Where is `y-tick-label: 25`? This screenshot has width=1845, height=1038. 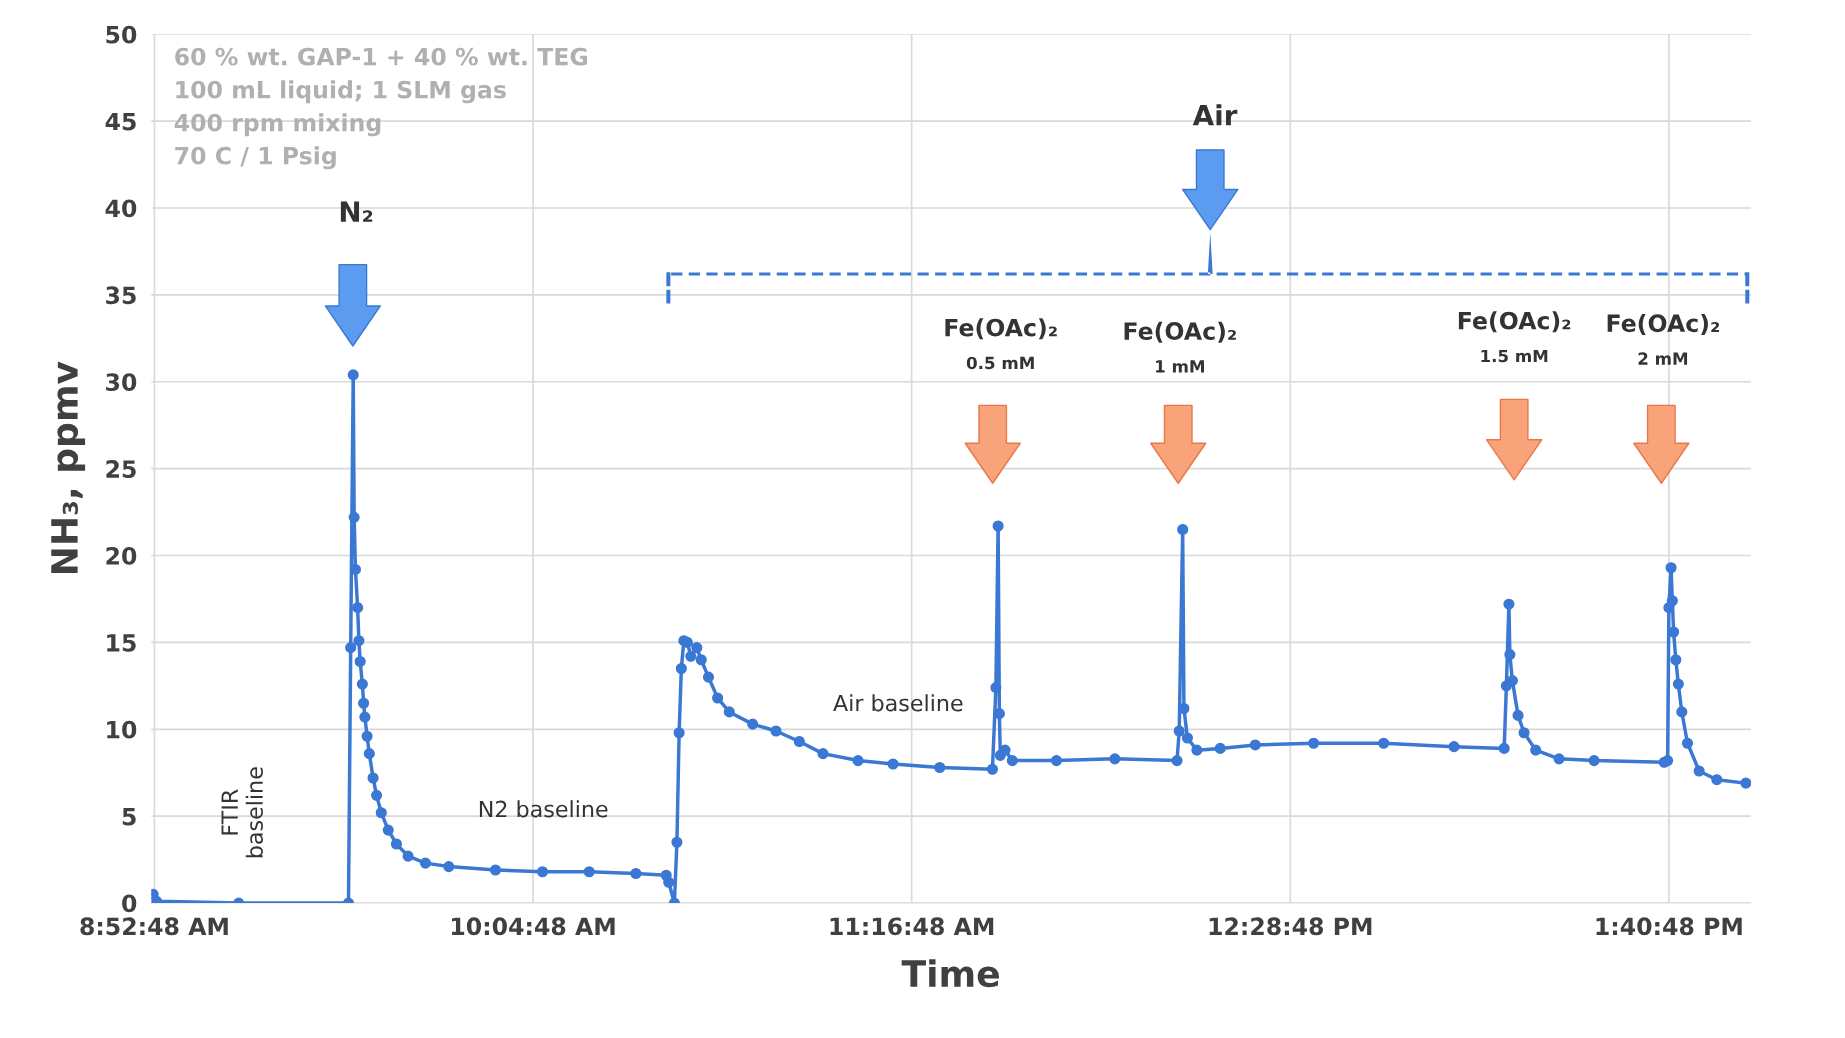 y-tick-label: 25 is located at coordinates (121, 469).